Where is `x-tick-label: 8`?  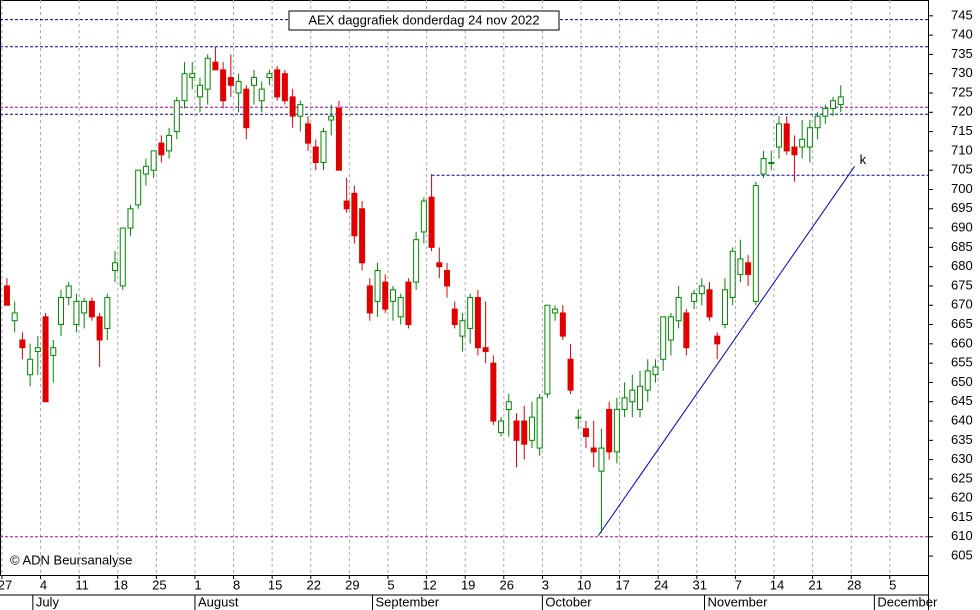
x-tick-label: 8 is located at coordinates (236, 584).